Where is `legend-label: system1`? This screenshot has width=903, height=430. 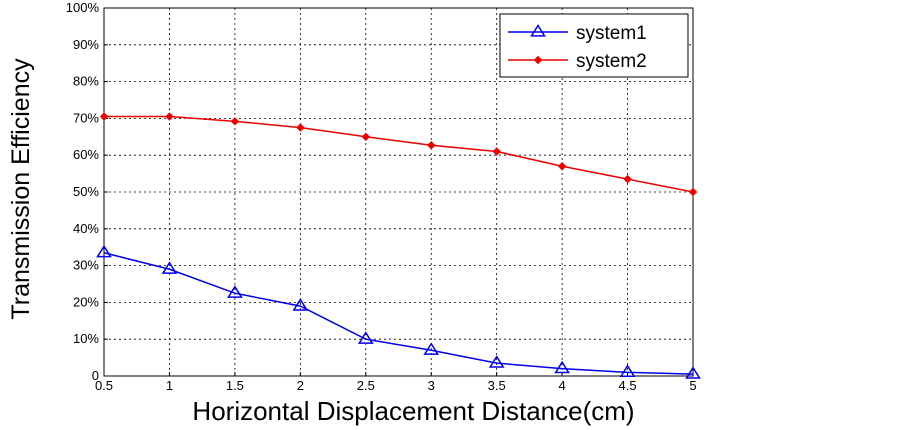
legend-label: system1 is located at coordinates (611, 33).